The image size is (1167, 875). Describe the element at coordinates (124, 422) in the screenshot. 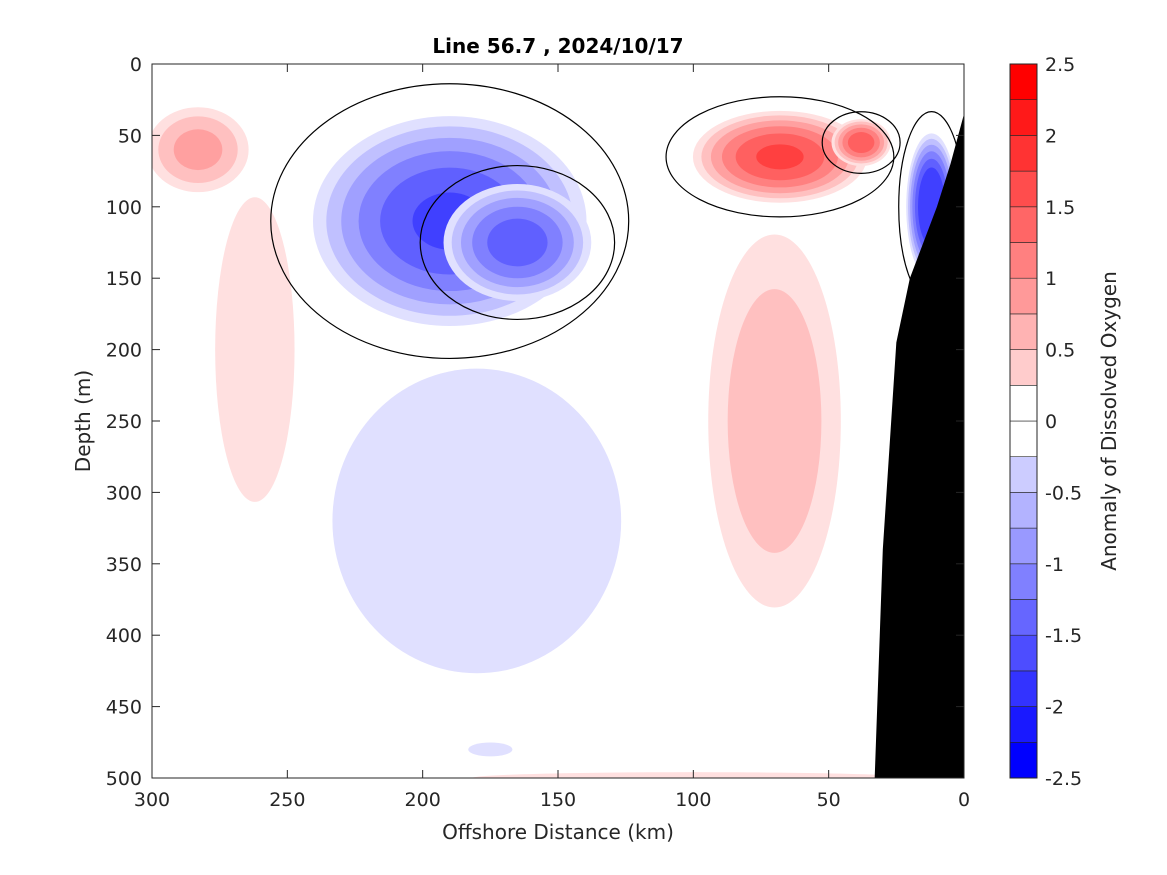

I see `y-tick-label-5: 250` at that location.